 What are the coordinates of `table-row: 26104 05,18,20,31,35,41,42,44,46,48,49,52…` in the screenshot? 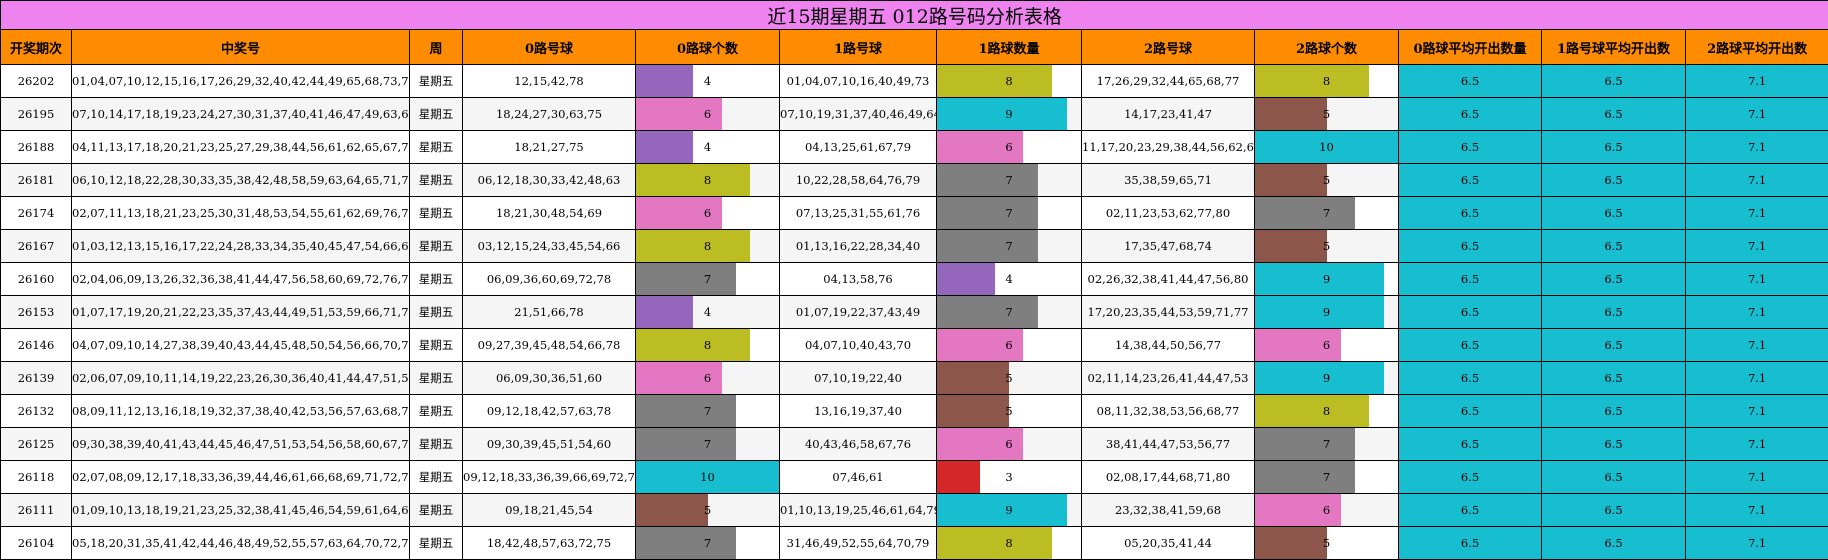 It's located at (914, 543).